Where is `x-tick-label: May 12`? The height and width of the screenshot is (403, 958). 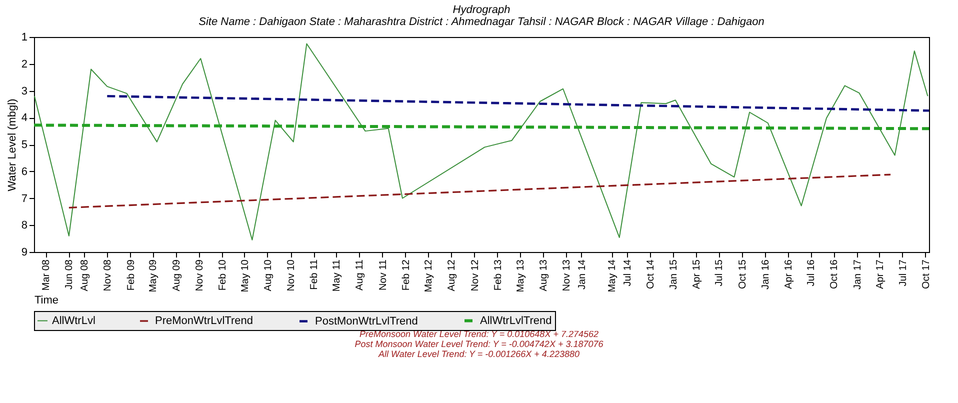
x-tick-label: May 12 is located at coordinates (429, 275).